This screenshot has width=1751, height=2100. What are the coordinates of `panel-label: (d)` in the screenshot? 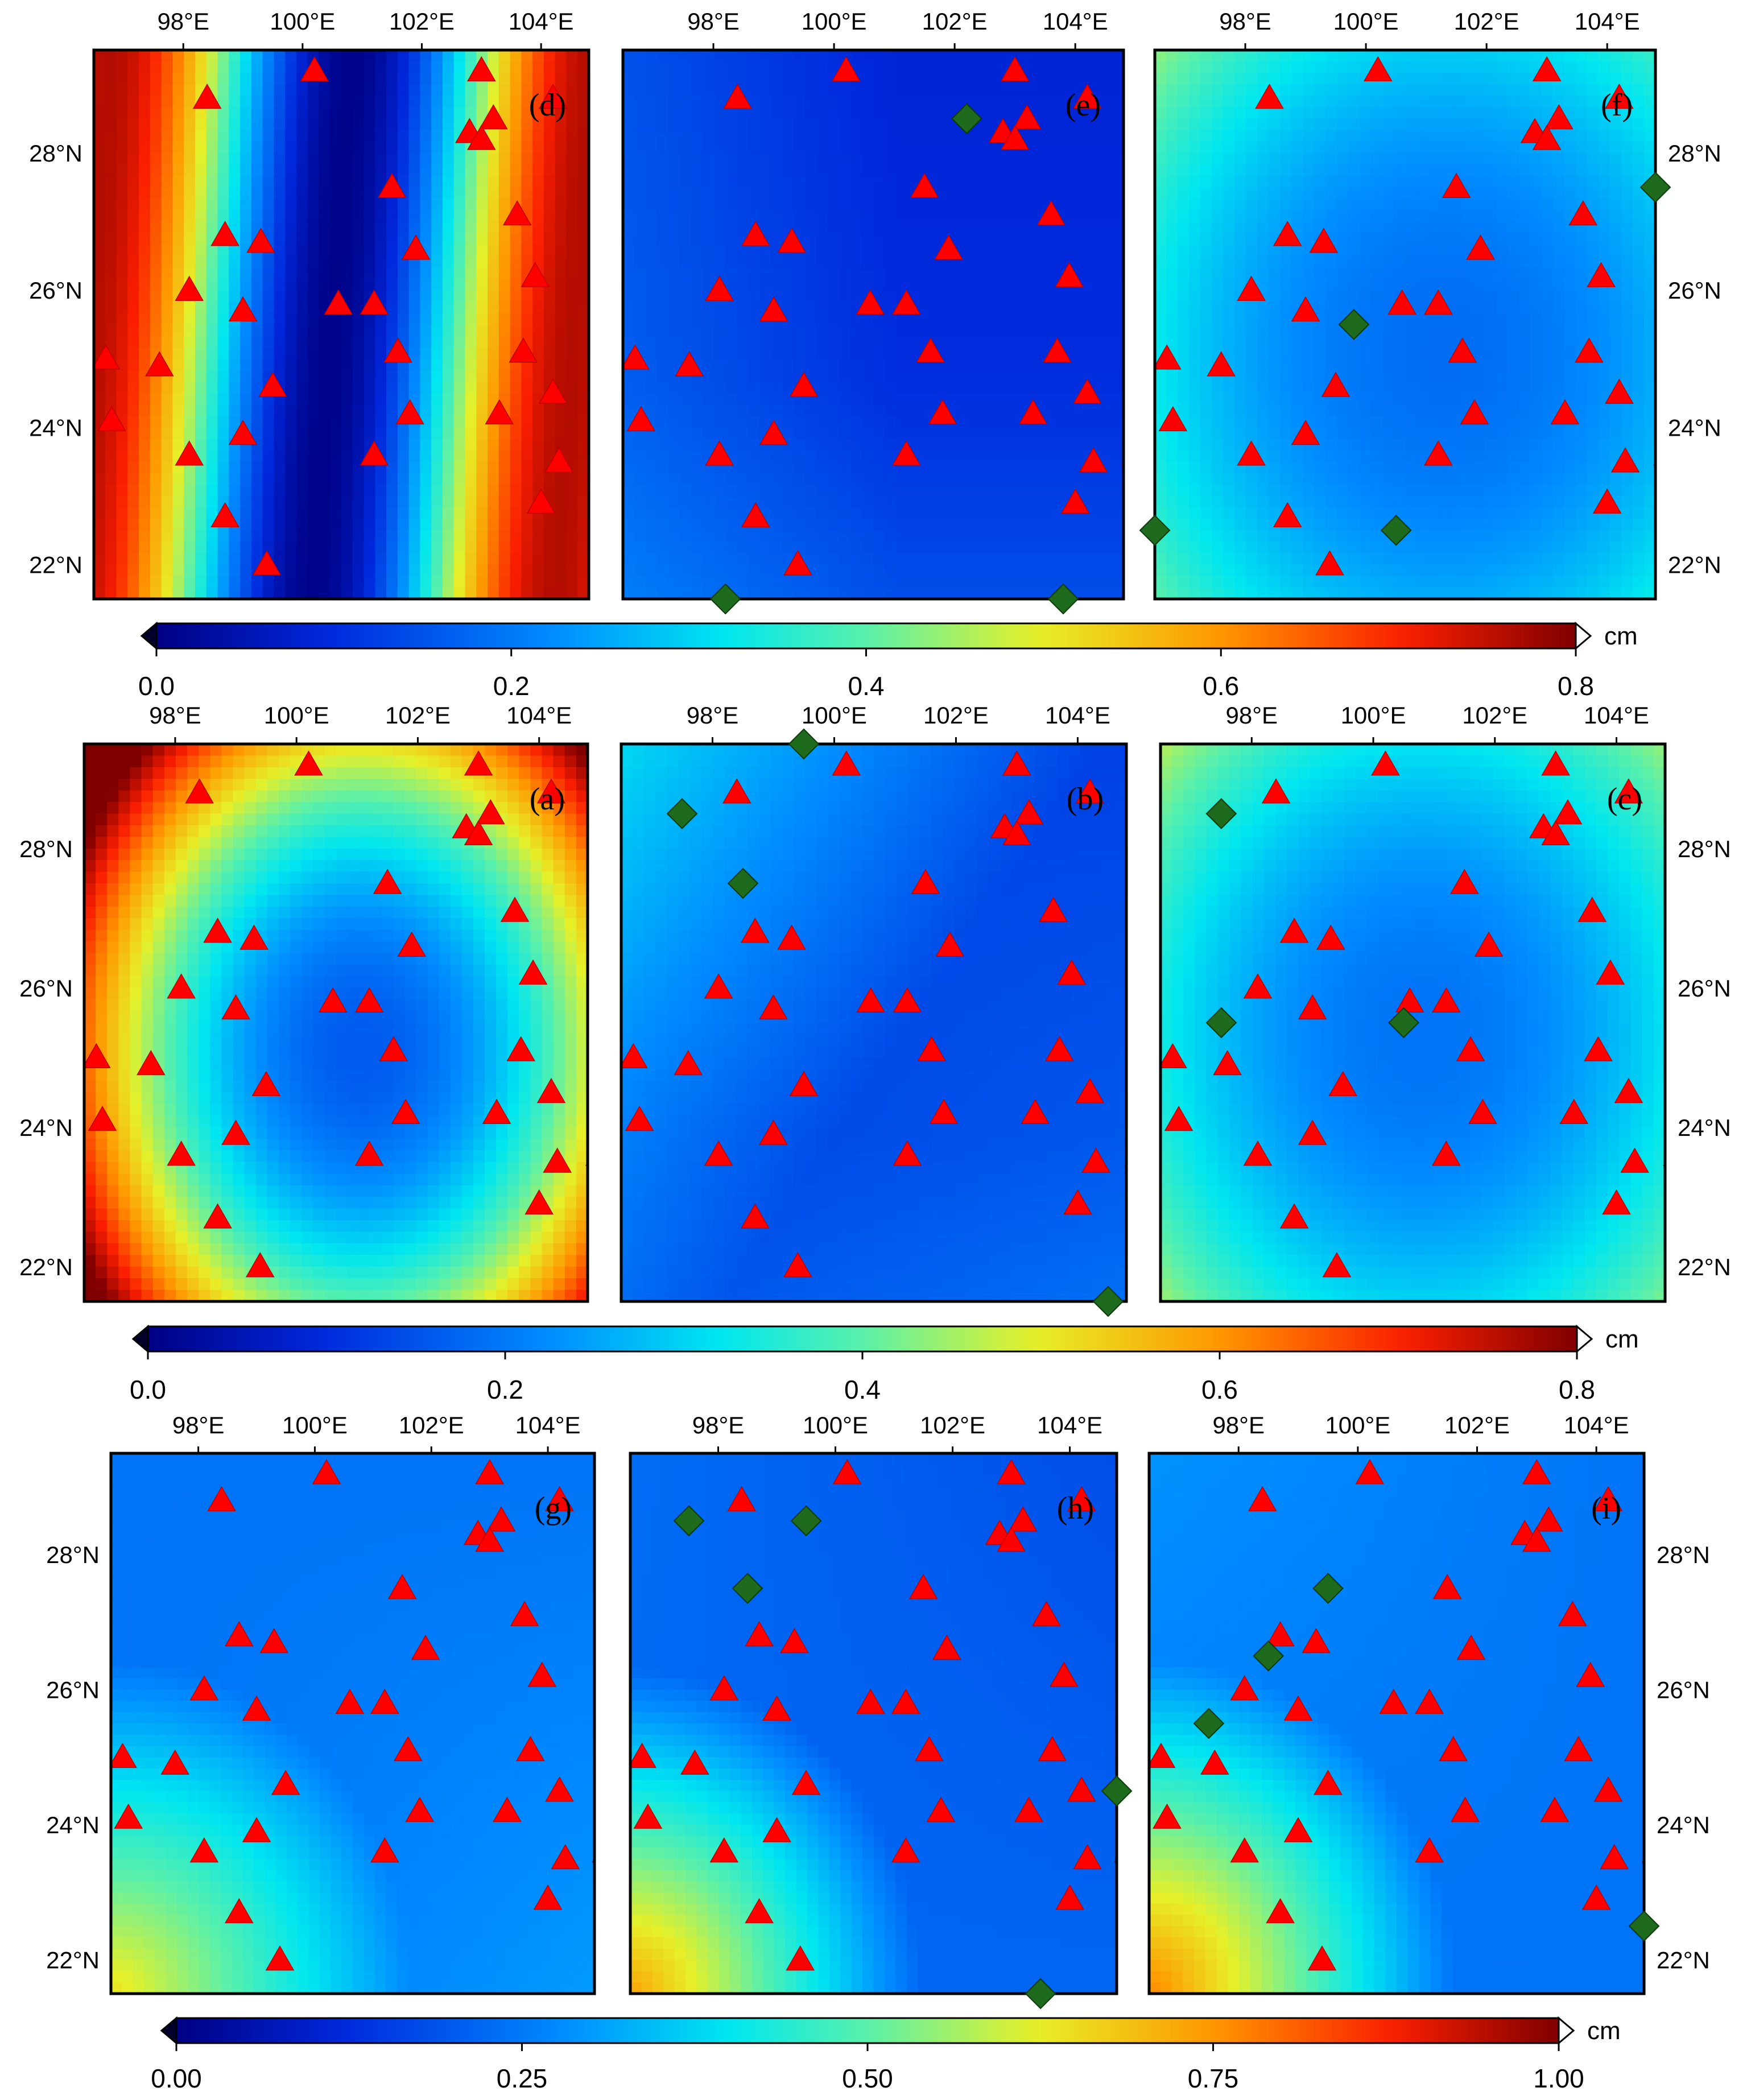 It's located at (547, 105).